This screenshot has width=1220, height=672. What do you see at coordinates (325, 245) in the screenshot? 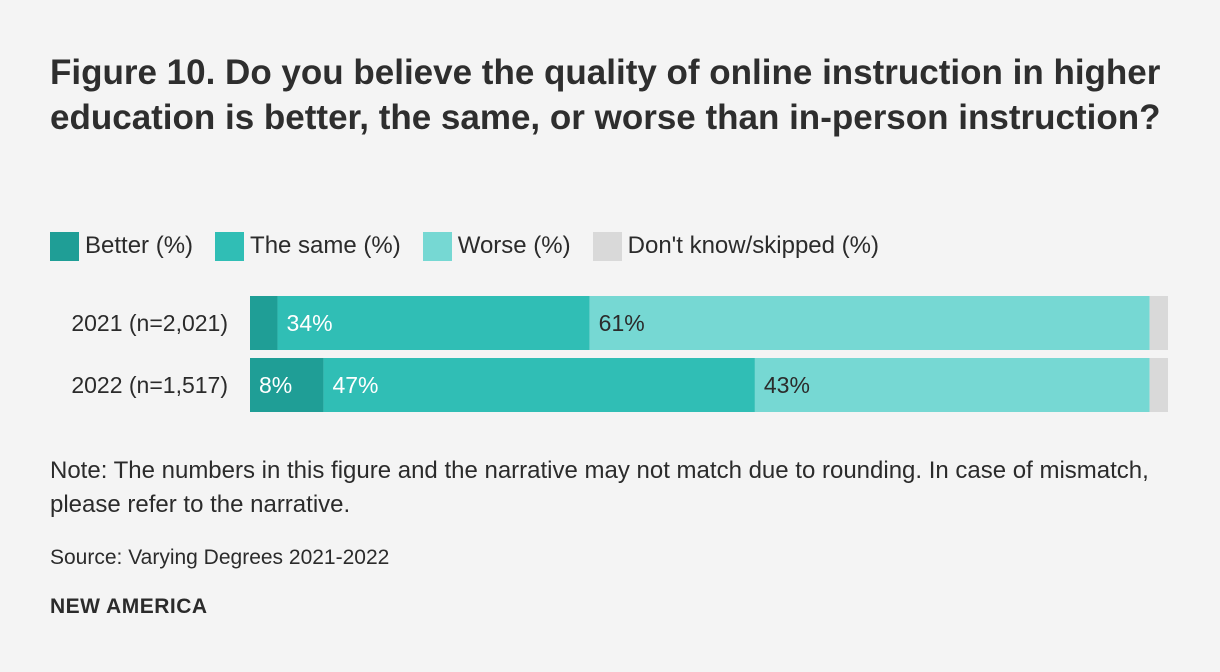
I see `legend-label-the-same: The same (%)` at bounding box center [325, 245].